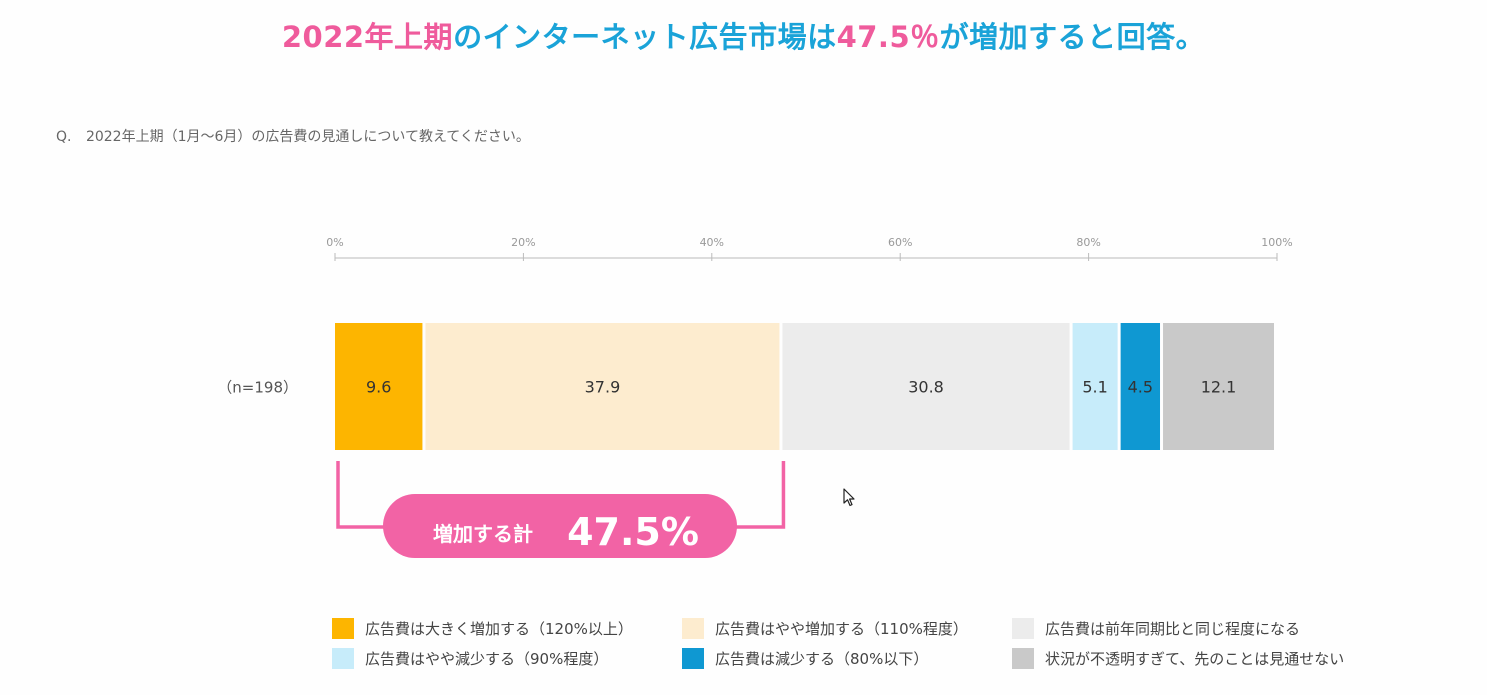 Image resolution: width=1487 pixels, height=695 pixels. Describe the element at coordinates (645, 37) in the screenshot. I see `headline-part-1: のインターネット広告市場は` at that location.